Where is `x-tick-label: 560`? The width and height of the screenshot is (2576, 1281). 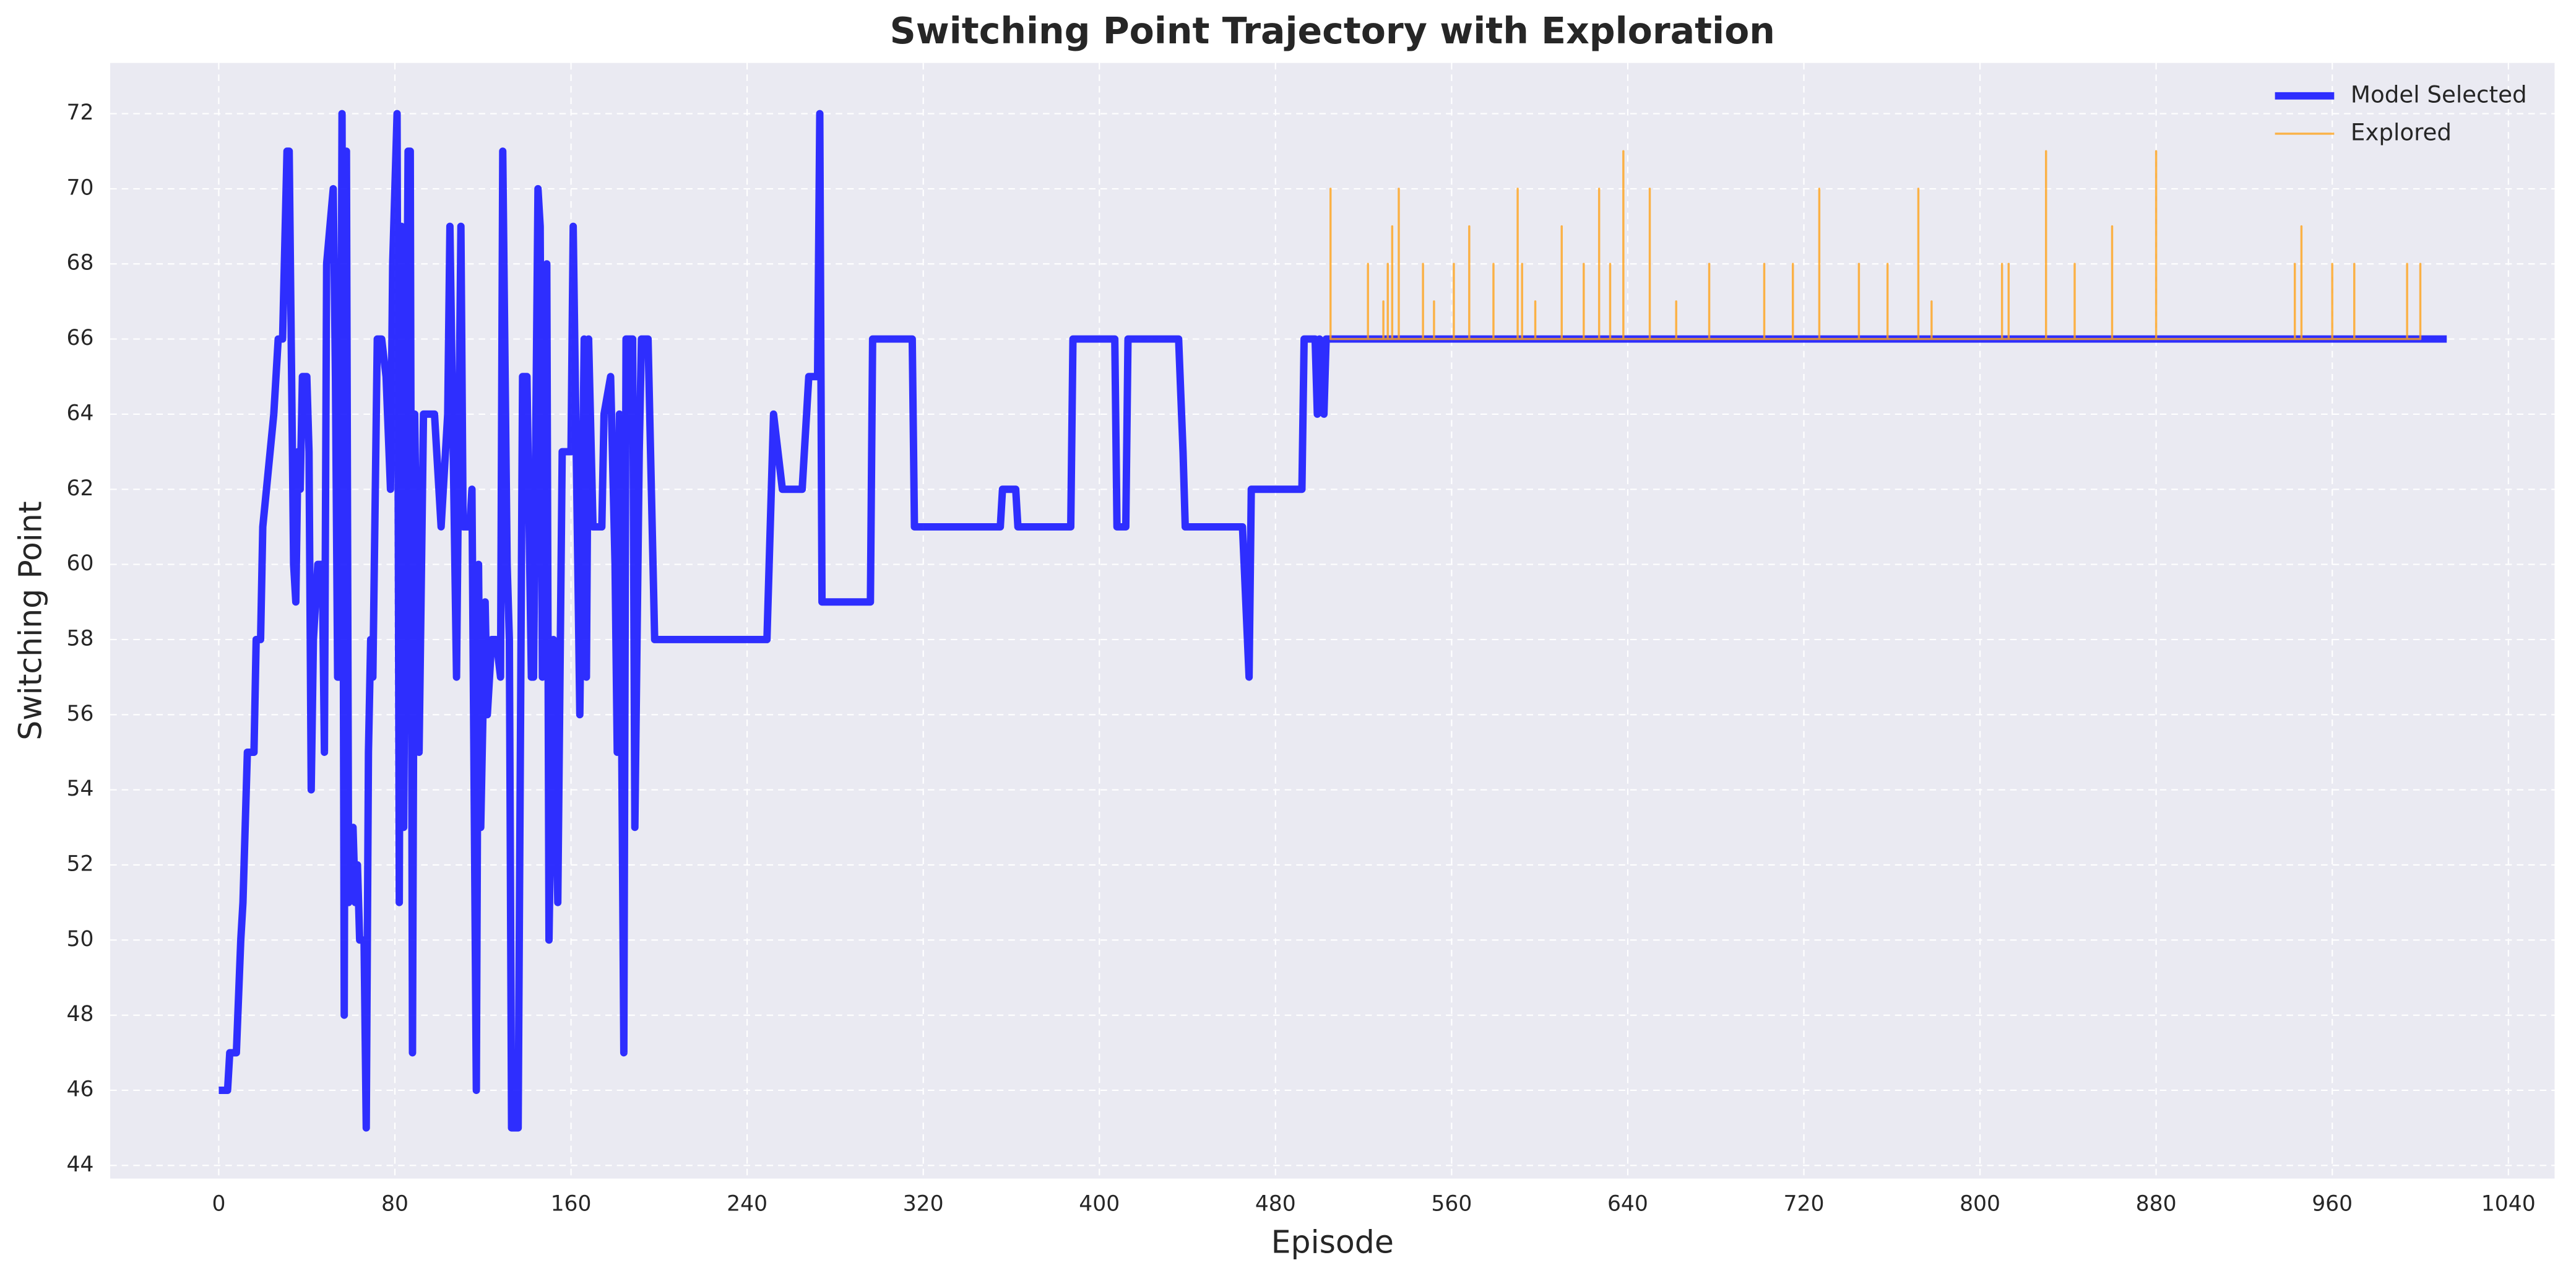 x-tick-label: 560 is located at coordinates (1451, 1204).